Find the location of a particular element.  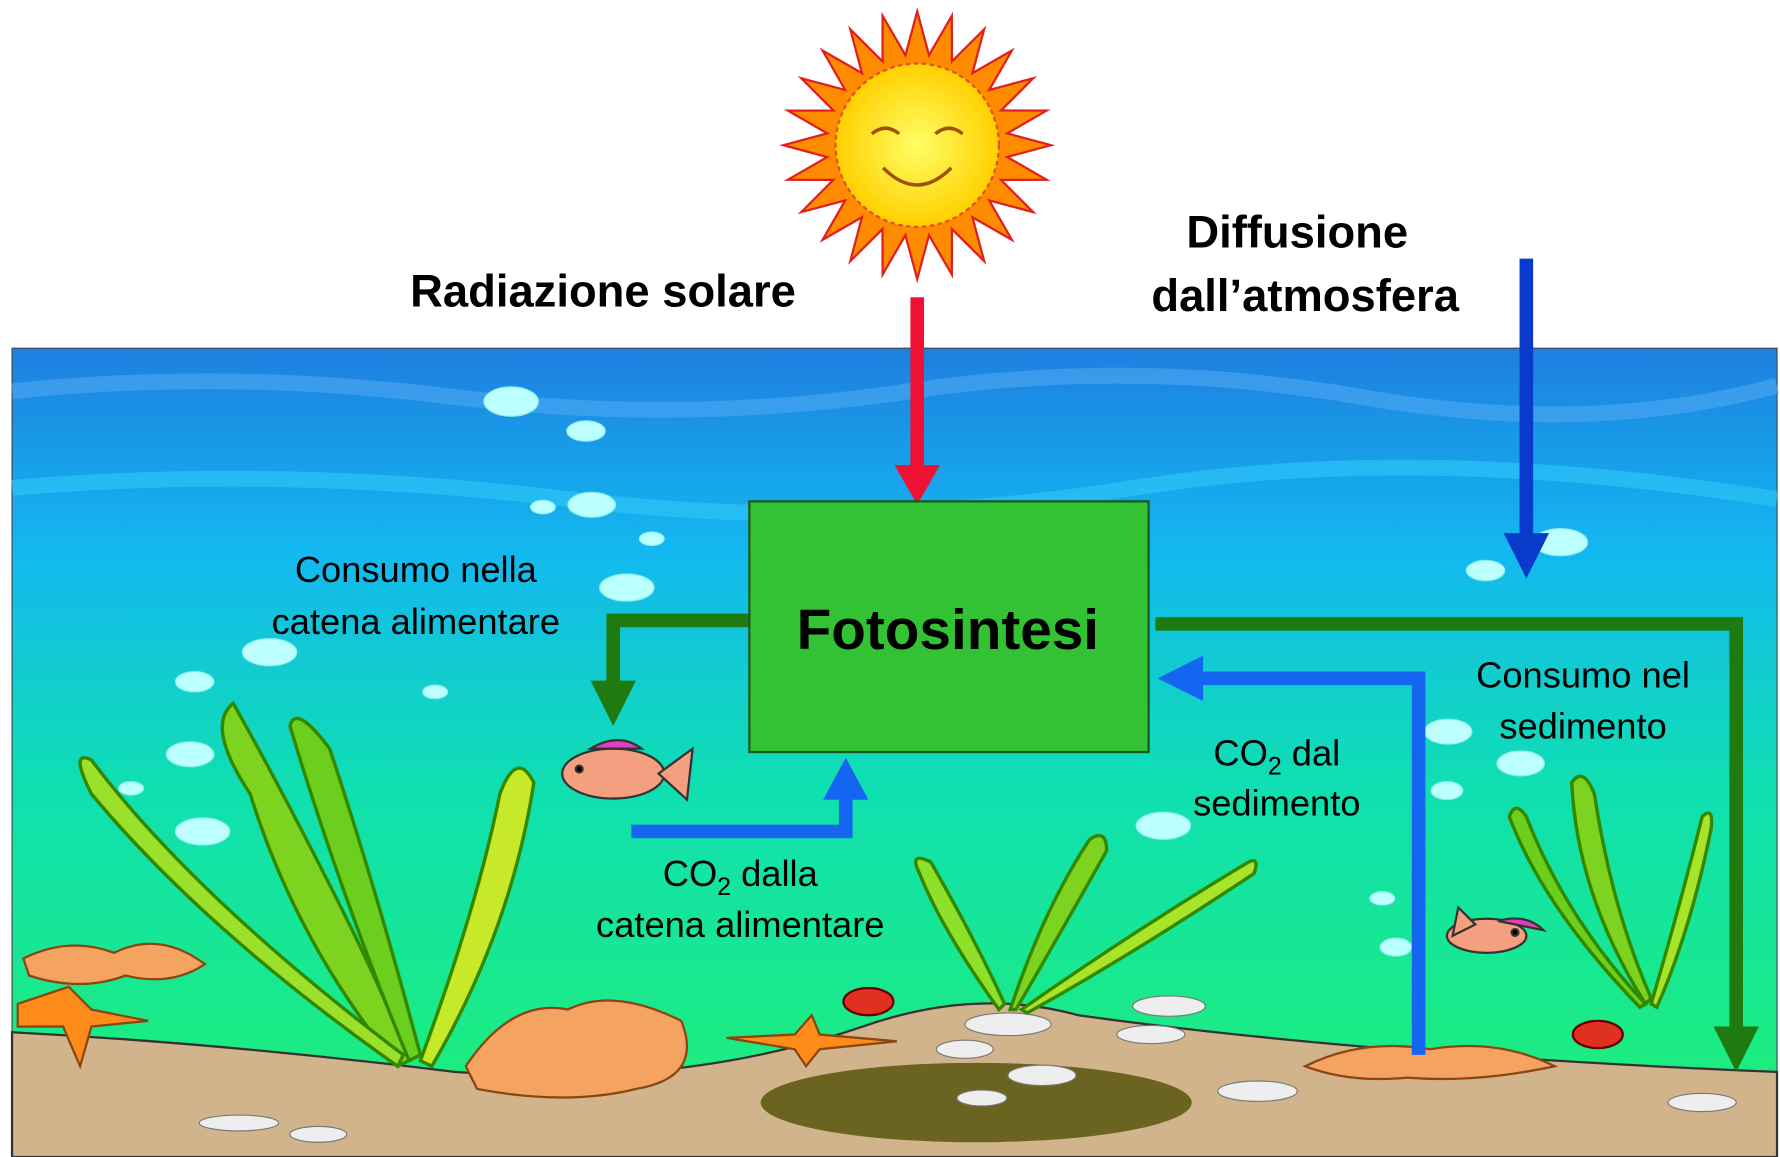

fish is located at coordinates (1054, 846).